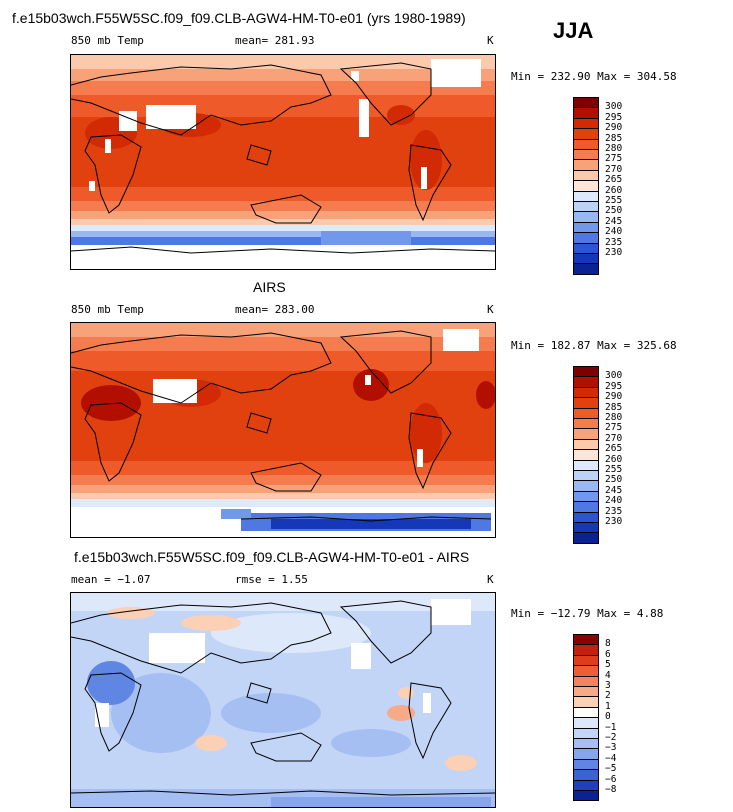 This screenshot has height=812, width=733. I want to click on colorbar-tick-label: 1, so click(608, 706).